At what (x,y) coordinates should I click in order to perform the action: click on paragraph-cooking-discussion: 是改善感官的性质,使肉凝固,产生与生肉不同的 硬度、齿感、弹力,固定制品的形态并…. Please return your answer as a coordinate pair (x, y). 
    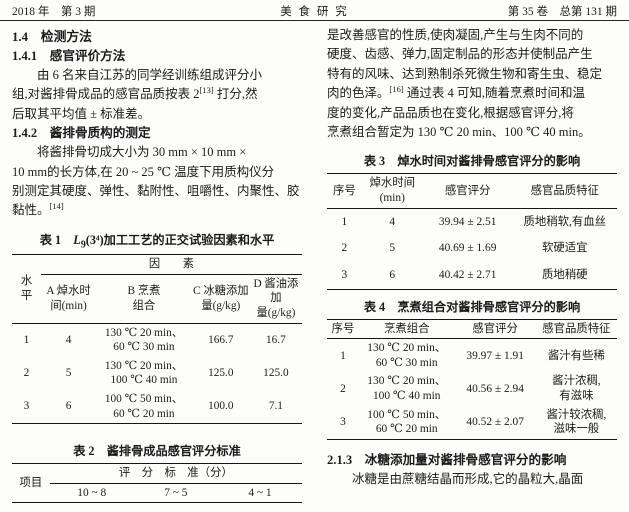
    Looking at the image, I should click on (472, 84).